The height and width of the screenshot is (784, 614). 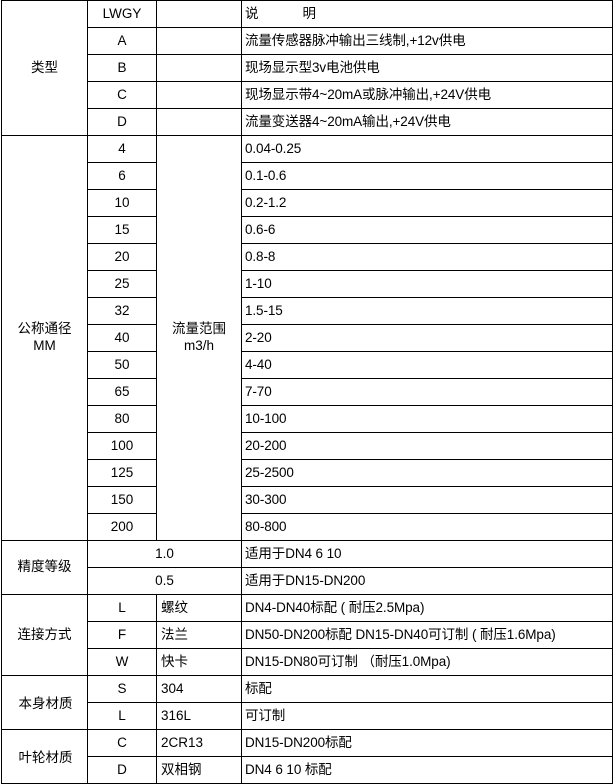 I want to click on group-label-flow-range: 流量范围 m3/h, so click(x=199, y=338).